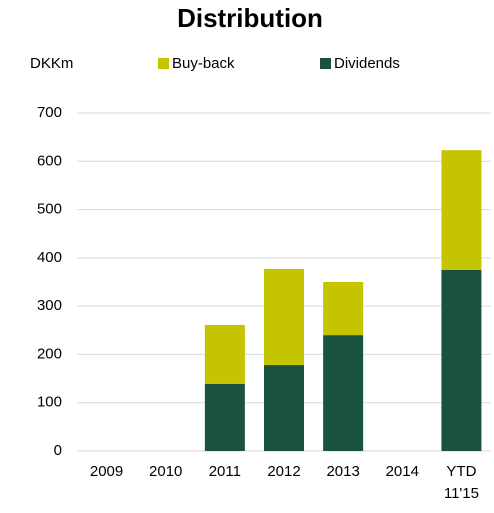 The image size is (494, 513). I want to click on x-tick-label: 2011, so click(225, 471).